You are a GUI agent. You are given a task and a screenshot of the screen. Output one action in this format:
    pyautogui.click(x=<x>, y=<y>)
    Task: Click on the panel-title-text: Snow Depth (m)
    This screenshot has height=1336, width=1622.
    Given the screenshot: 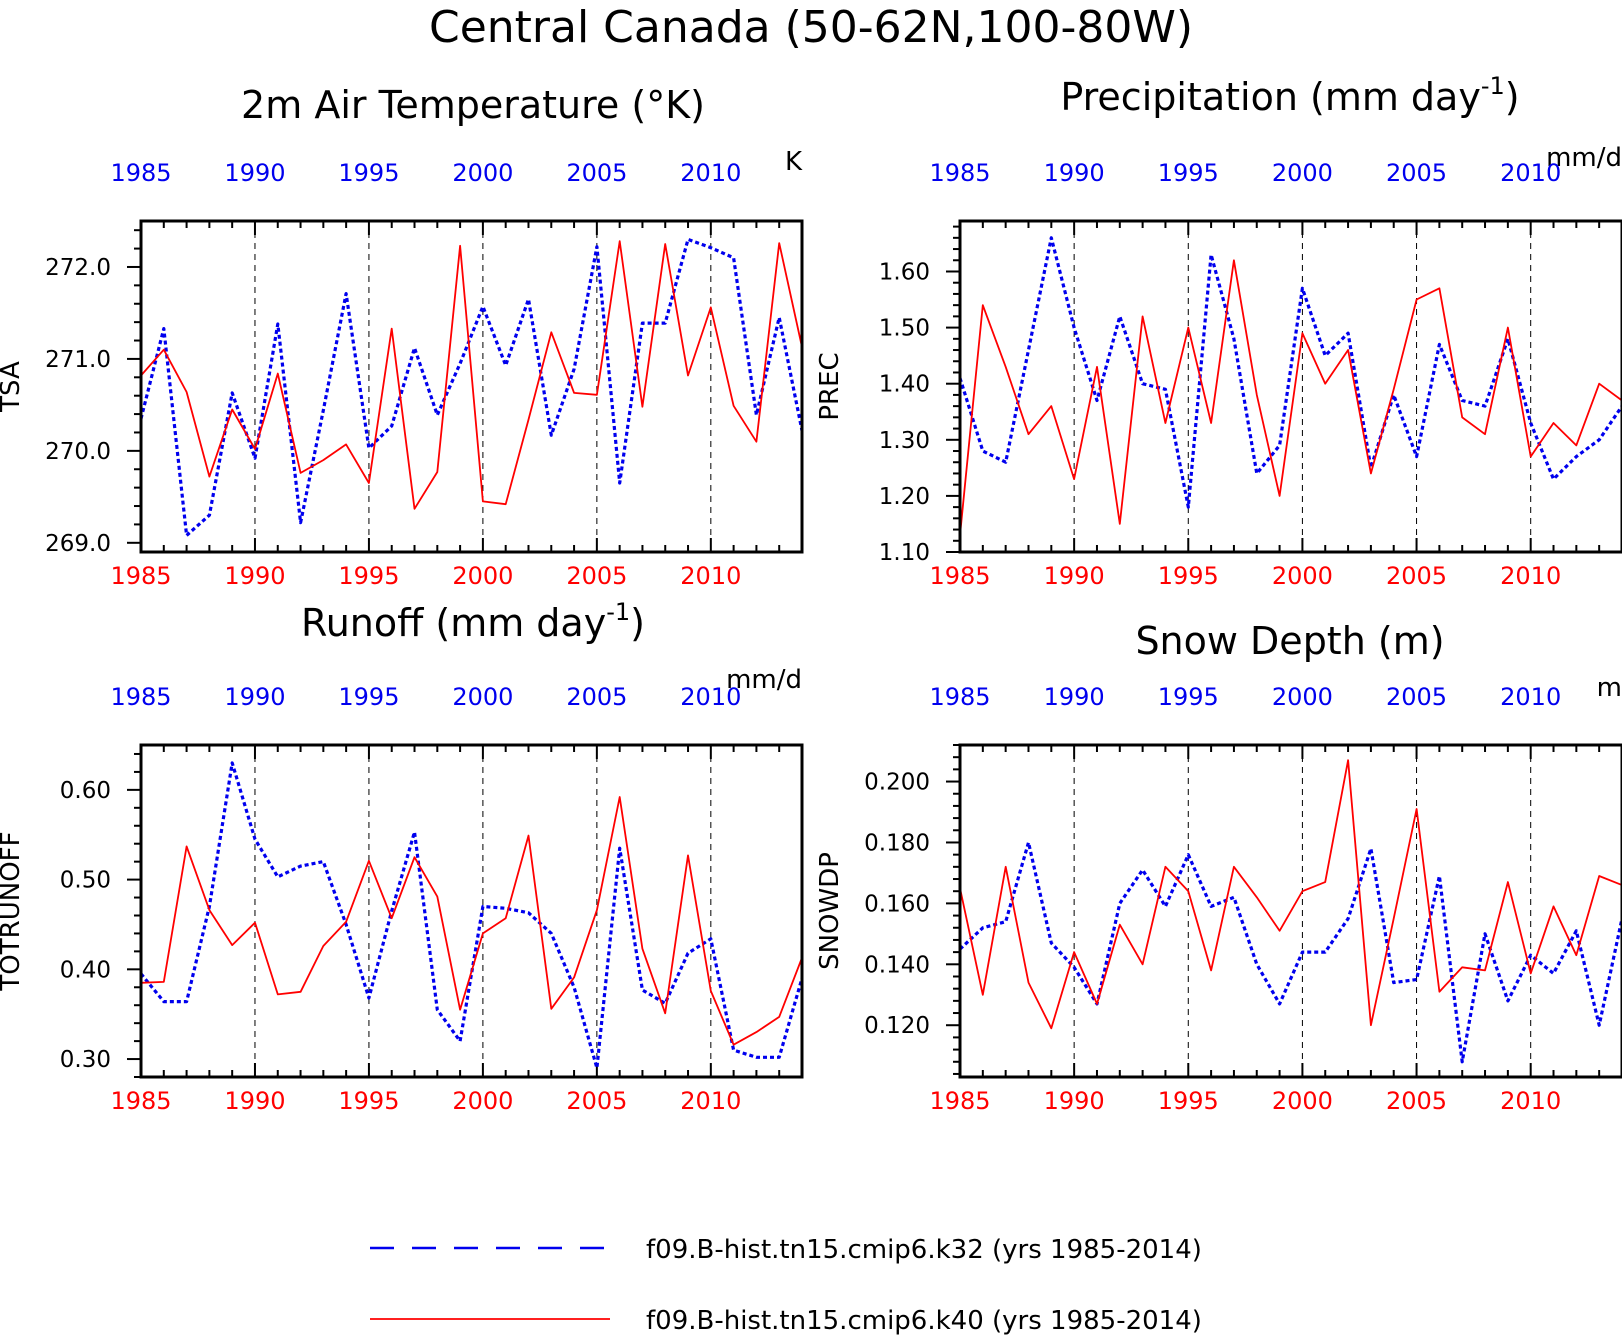 What is the action you would take?
    pyautogui.click(x=1289, y=641)
    